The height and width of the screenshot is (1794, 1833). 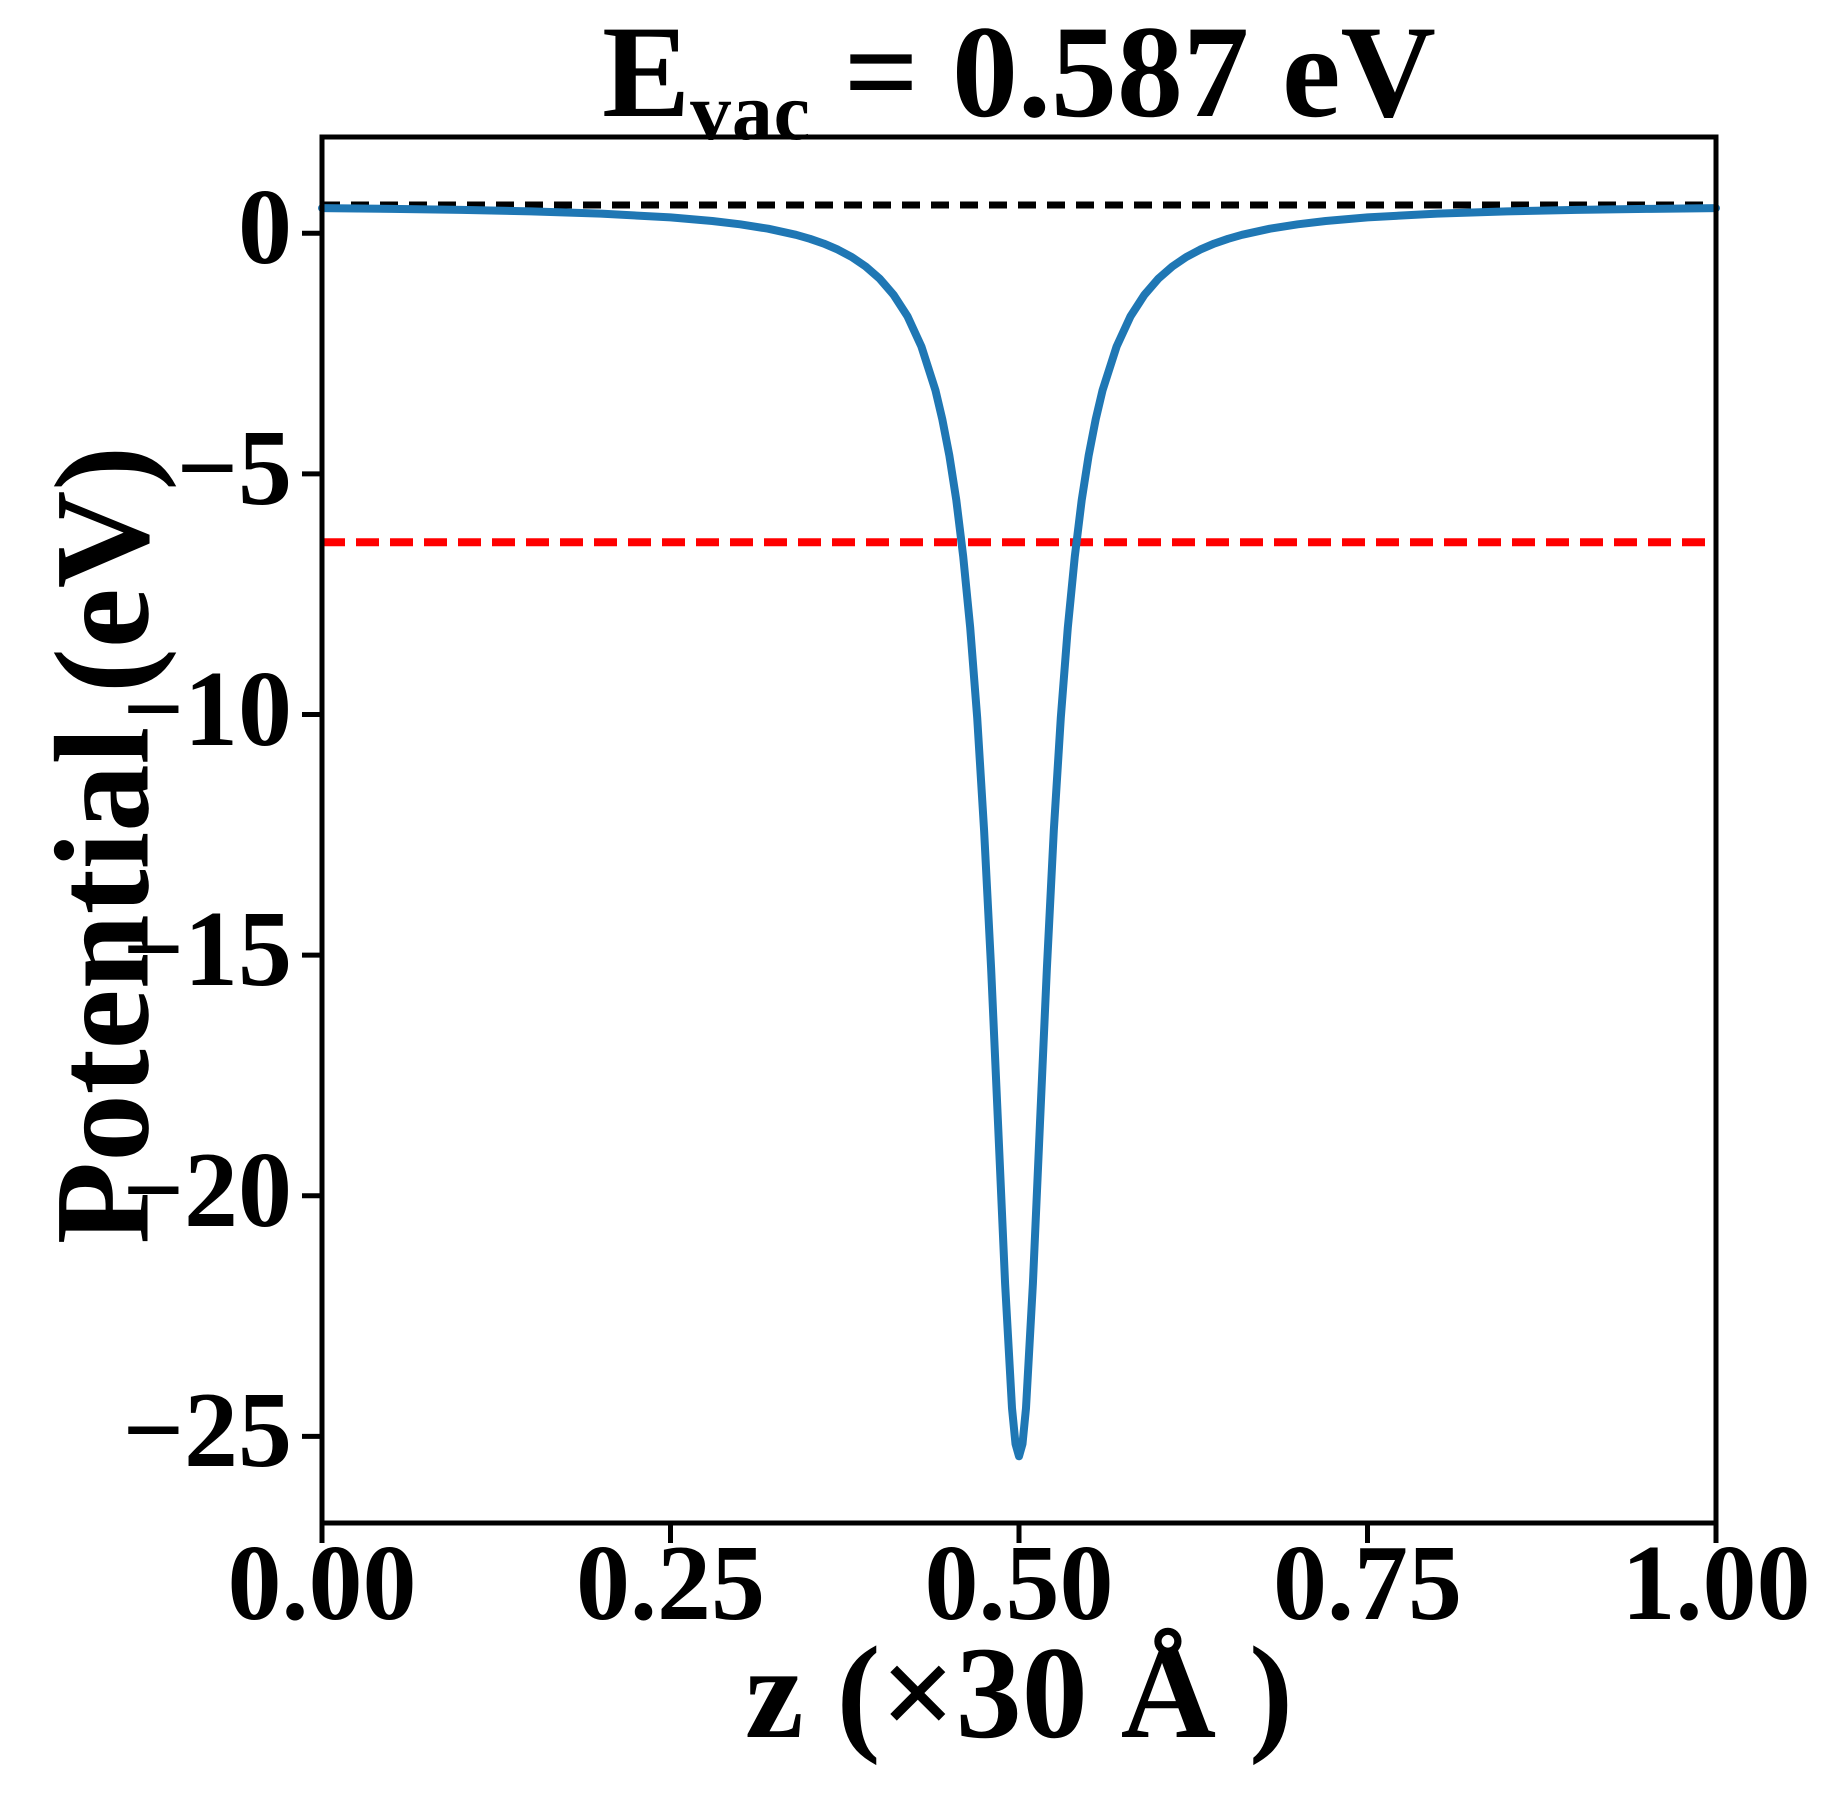 What do you see at coordinates (265, 228) in the screenshot?
I see `y-tick-label: 0` at bounding box center [265, 228].